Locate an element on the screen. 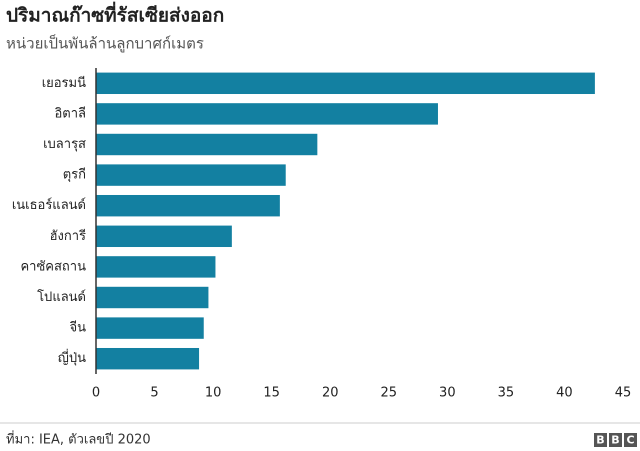 The height and width of the screenshot is (451, 640). x-tick-label: 45 is located at coordinates (623, 393).